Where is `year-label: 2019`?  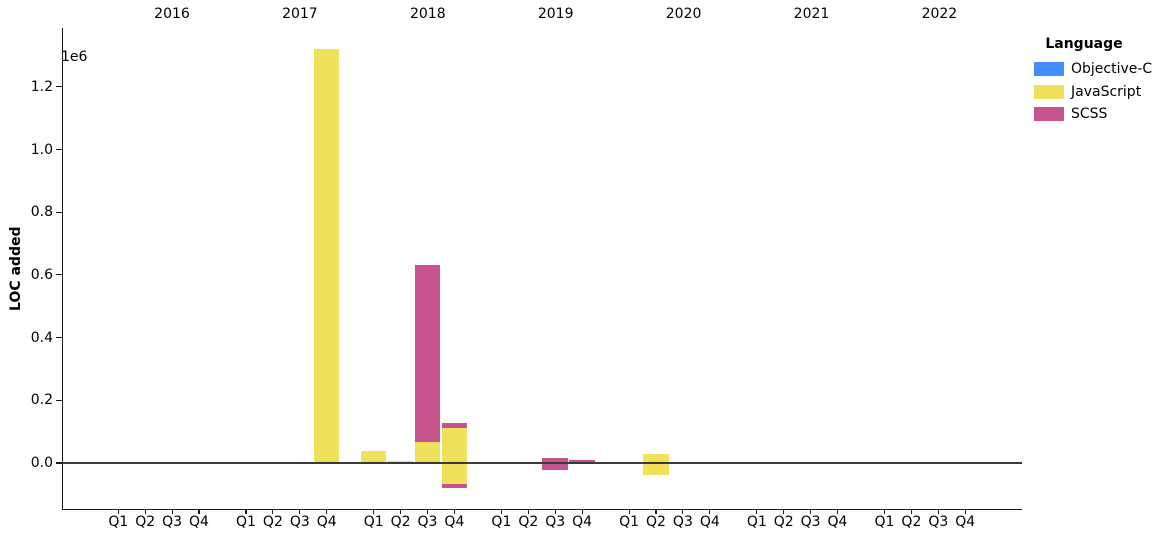
year-label: 2019 is located at coordinates (555, 14).